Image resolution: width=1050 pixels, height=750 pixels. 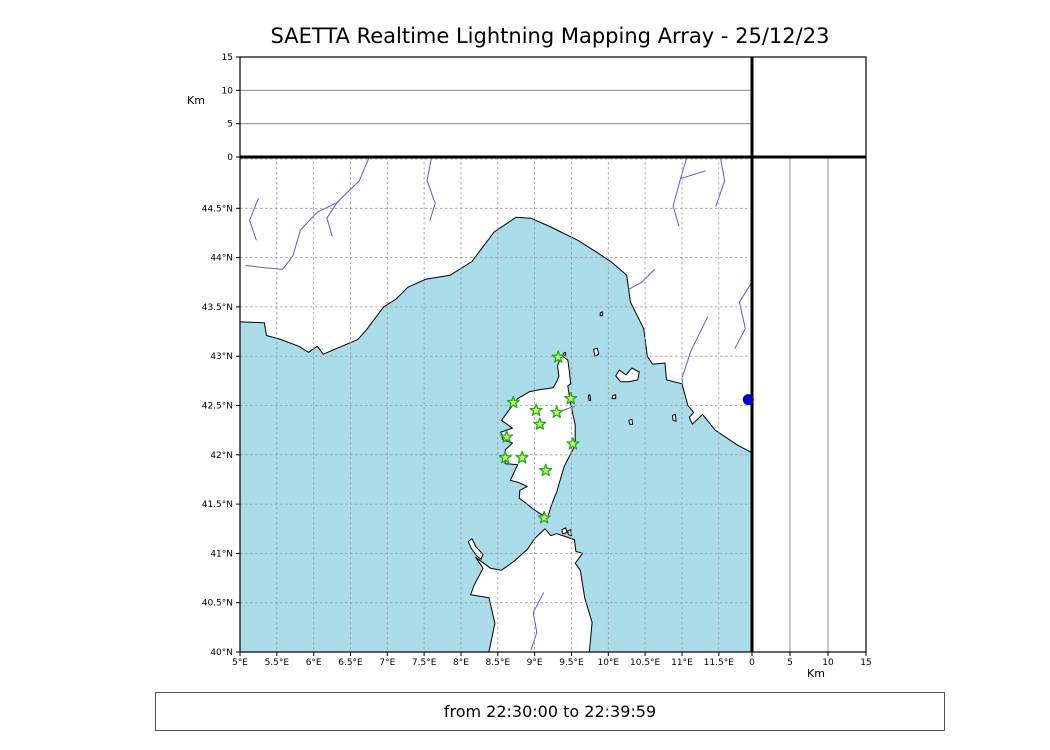 I want to click on latitude-tick-label: 43.5°N, so click(x=217, y=308).